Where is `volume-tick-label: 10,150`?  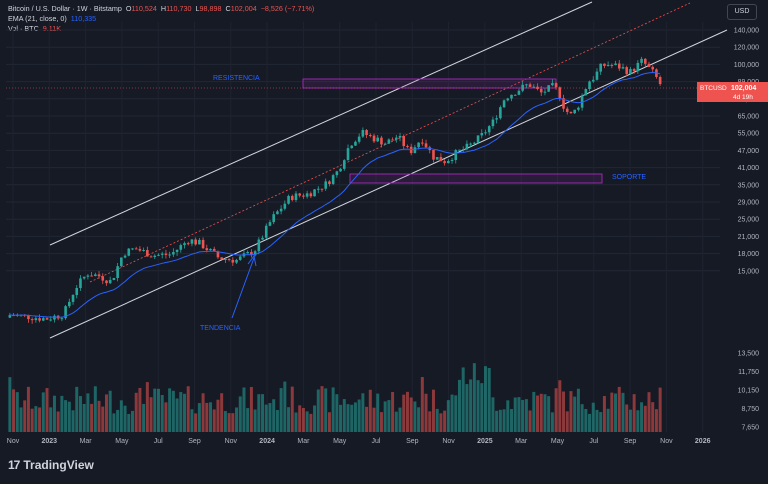 volume-tick-label: 10,150 is located at coordinates (749, 391).